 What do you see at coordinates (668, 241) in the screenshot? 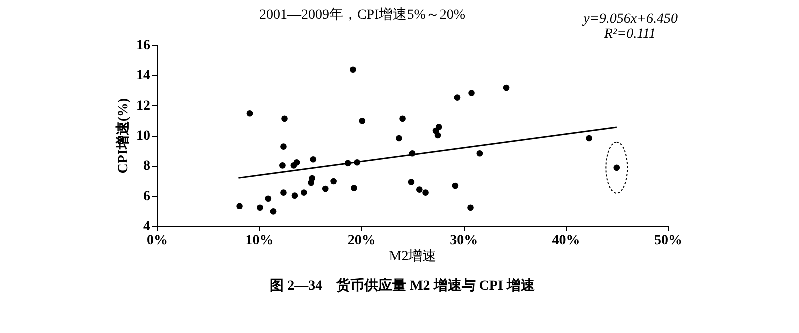
I see `x-tick-label: 50%` at bounding box center [668, 241].